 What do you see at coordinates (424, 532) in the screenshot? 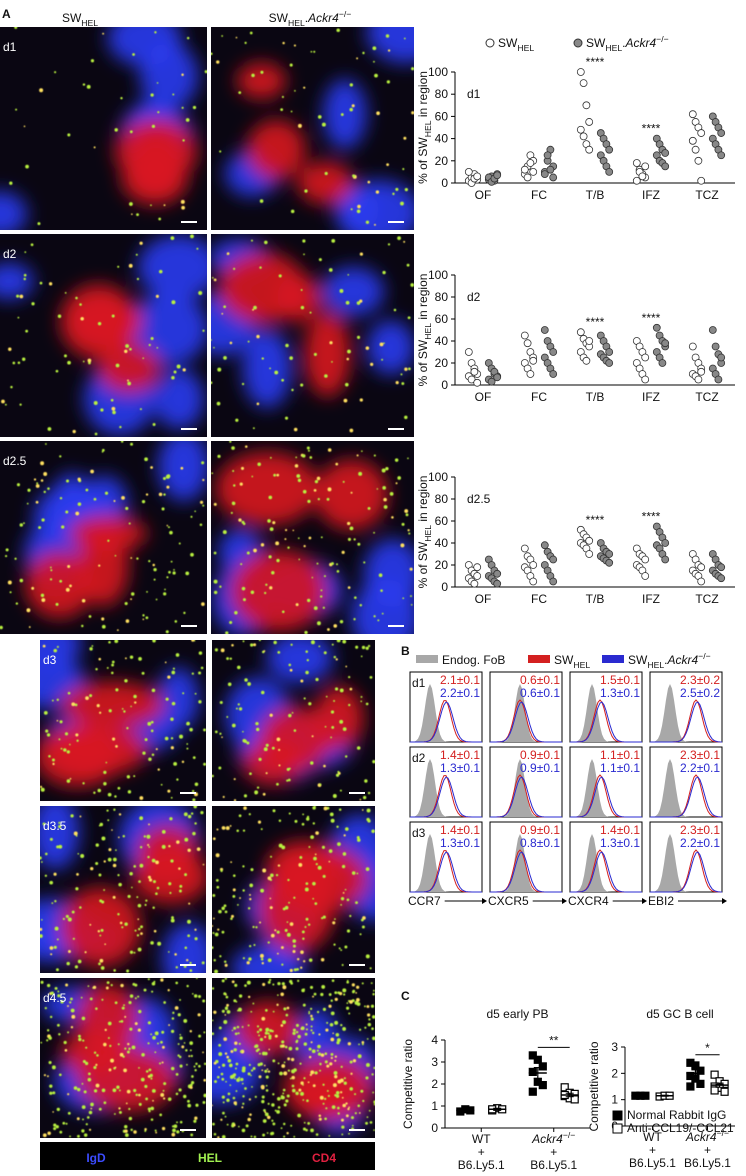
I see `y-axis-label: % of SWHEL in region` at bounding box center [424, 532].